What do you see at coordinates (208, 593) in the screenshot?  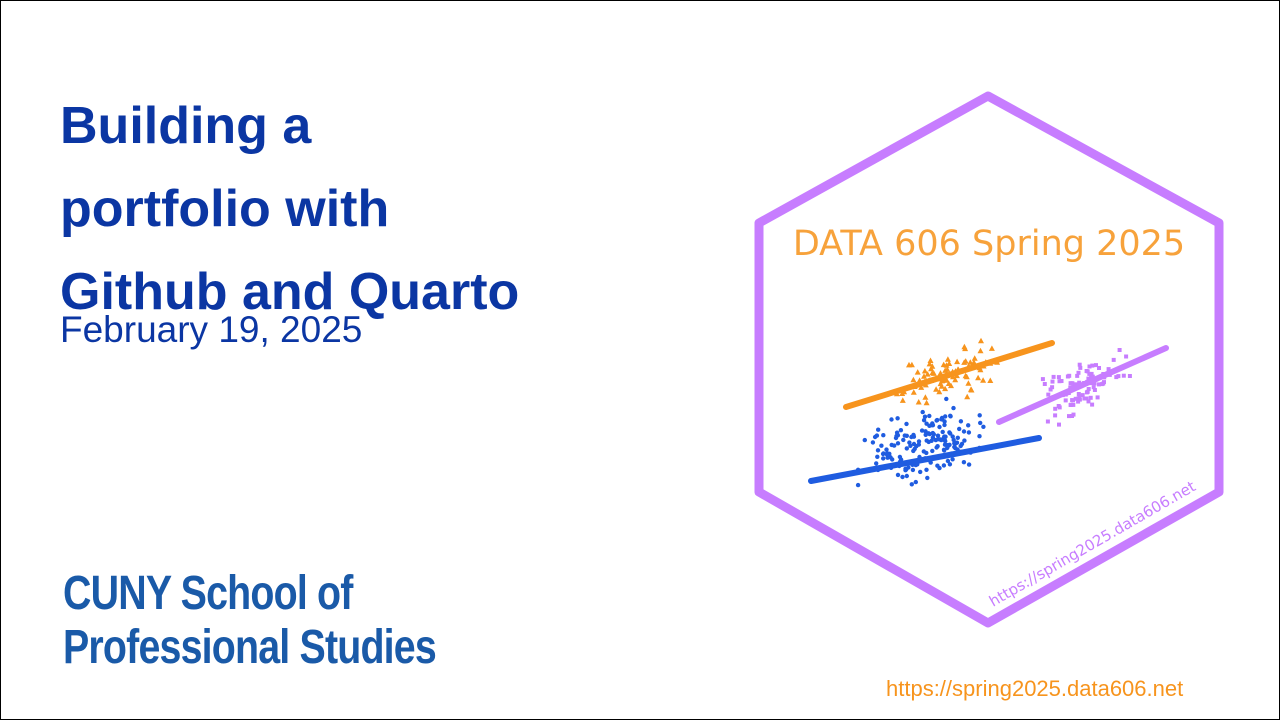 I see `logo-line-1: CUNY School of` at bounding box center [208, 593].